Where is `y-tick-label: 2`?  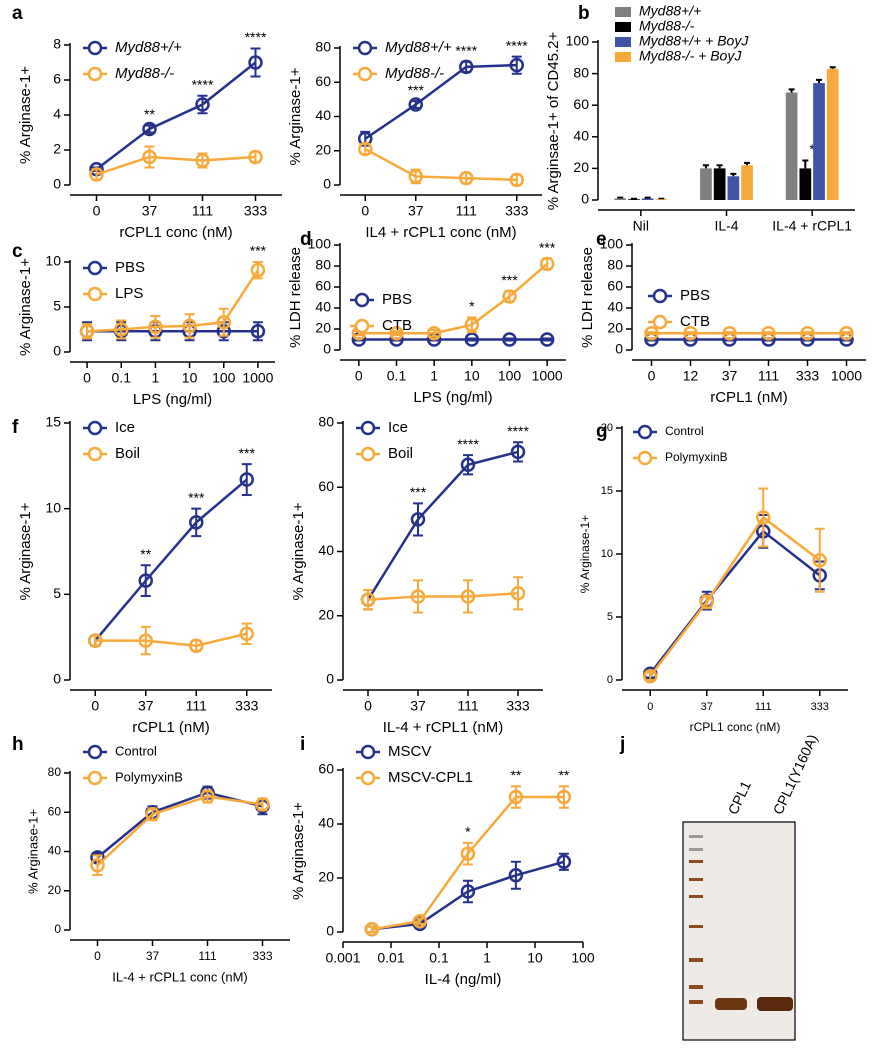
y-tick-label: 2 is located at coordinates (57, 149).